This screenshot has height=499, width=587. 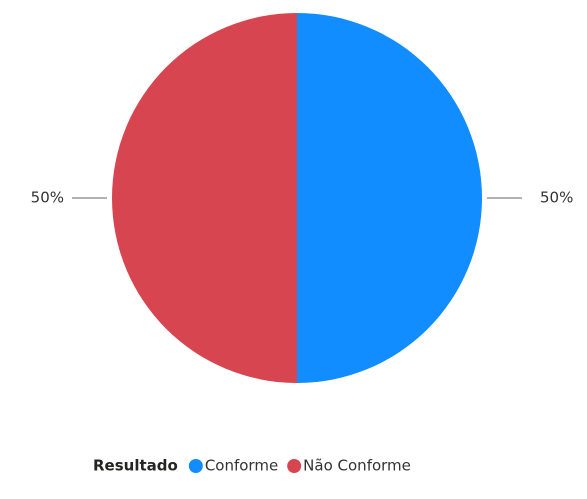 I want to click on legend-label: Não Conforme, so click(x=357, y=466).